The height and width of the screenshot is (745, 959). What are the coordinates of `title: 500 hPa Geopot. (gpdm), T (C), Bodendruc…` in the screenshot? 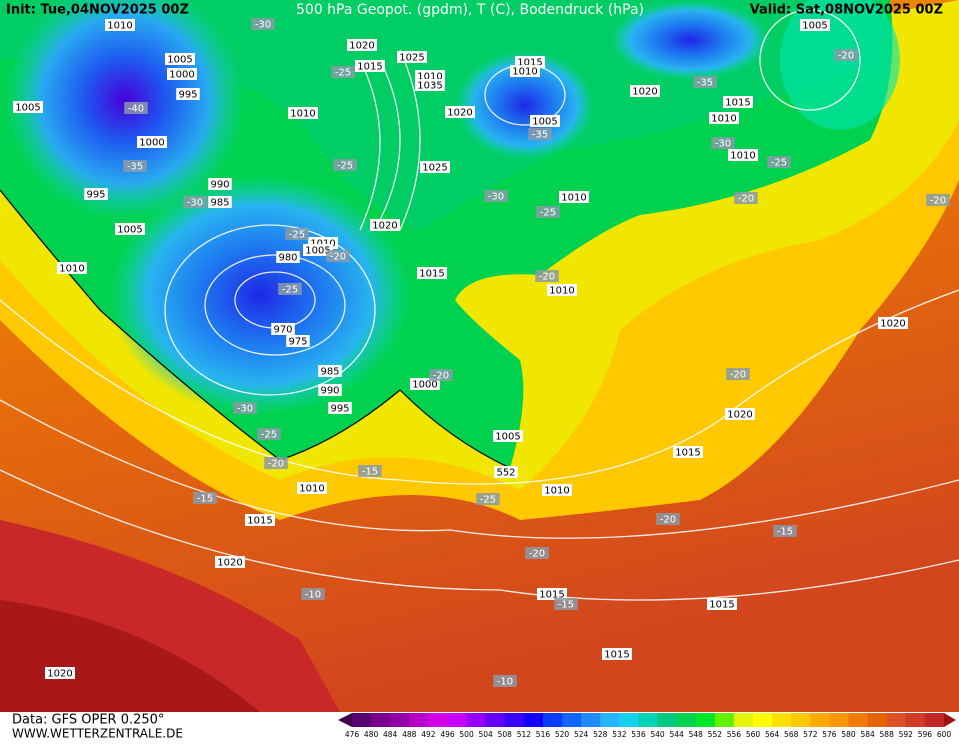 It's located at (470, 10).